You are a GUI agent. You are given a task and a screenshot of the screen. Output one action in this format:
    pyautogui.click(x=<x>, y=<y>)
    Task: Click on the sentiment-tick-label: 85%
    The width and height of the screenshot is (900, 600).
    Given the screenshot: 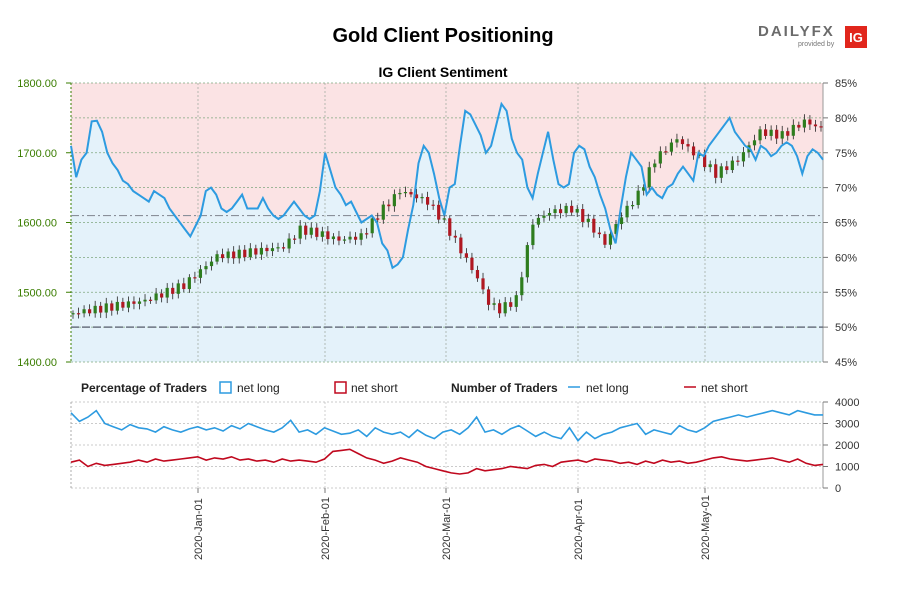 What is the action you would take?
    pyautogui.click(x=846, y=84)
    